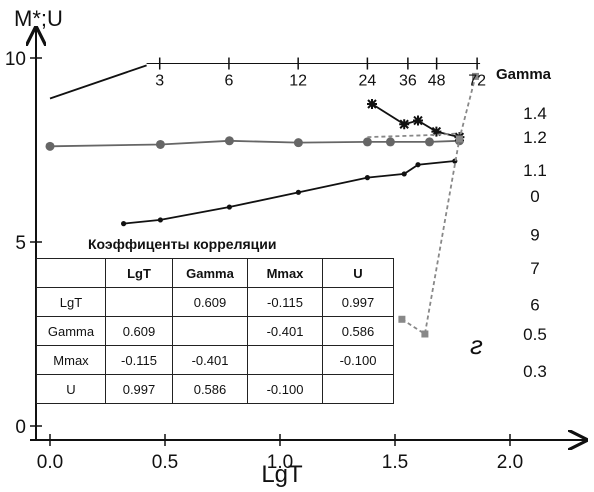 The width and height of the screenshot is (594, 492). I want to click on top-axis-label: 36, so click(408, 81).